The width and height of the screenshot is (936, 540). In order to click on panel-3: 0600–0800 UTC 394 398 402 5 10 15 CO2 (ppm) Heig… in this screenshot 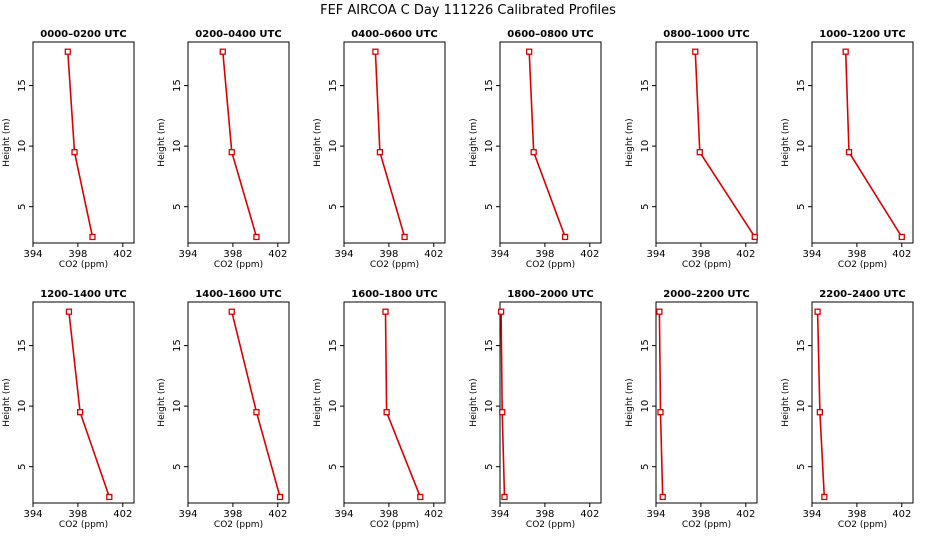, I will do `click(535, 149)`.